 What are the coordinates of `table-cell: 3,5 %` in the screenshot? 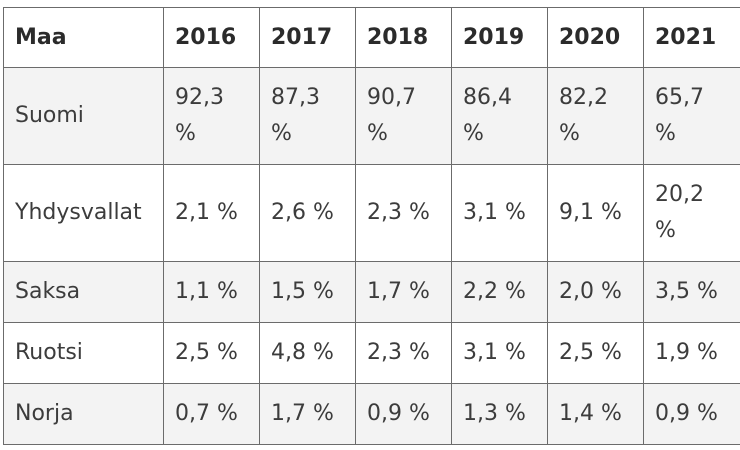 It's located at (691, 292).